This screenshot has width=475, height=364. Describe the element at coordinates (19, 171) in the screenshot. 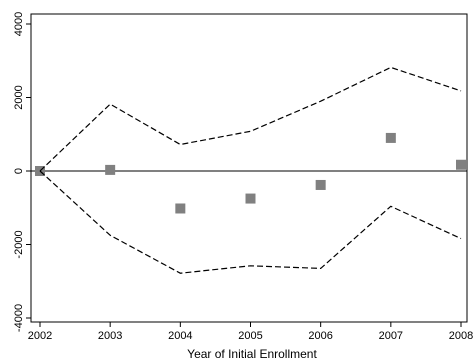

I see `y-tick-label: 0` at that location.